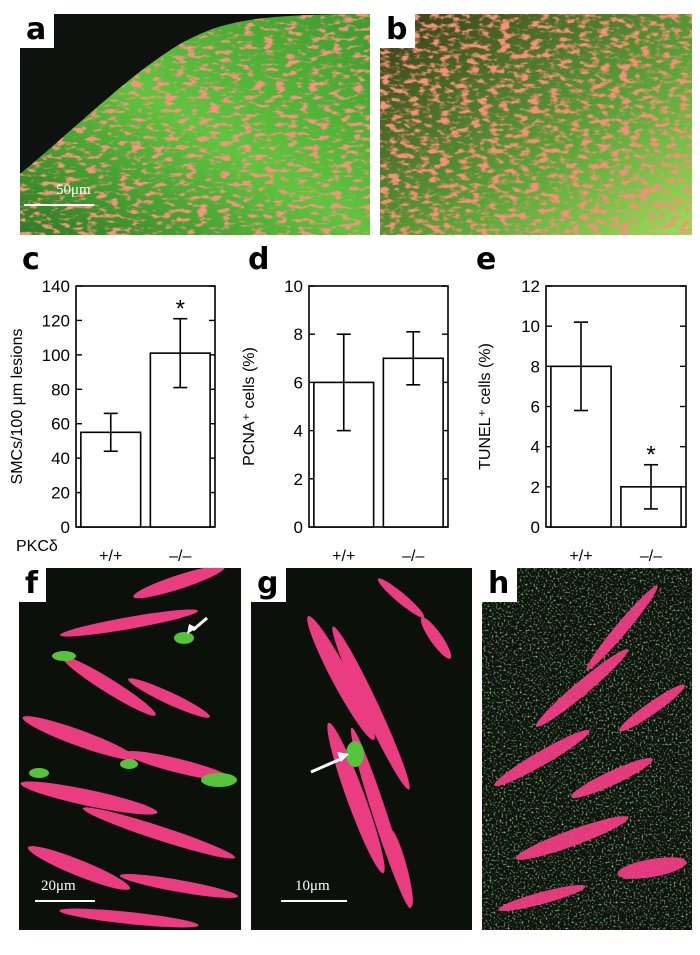 The width and height of the screenshot is (700, 955). I want to click on micrograph-h: h, so click(587, 749).